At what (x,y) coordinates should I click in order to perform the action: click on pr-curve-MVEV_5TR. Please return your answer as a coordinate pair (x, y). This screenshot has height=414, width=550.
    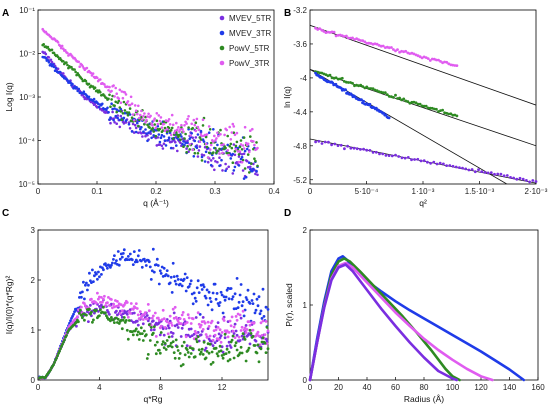
    Looking at the image, I should click on (383, 322).